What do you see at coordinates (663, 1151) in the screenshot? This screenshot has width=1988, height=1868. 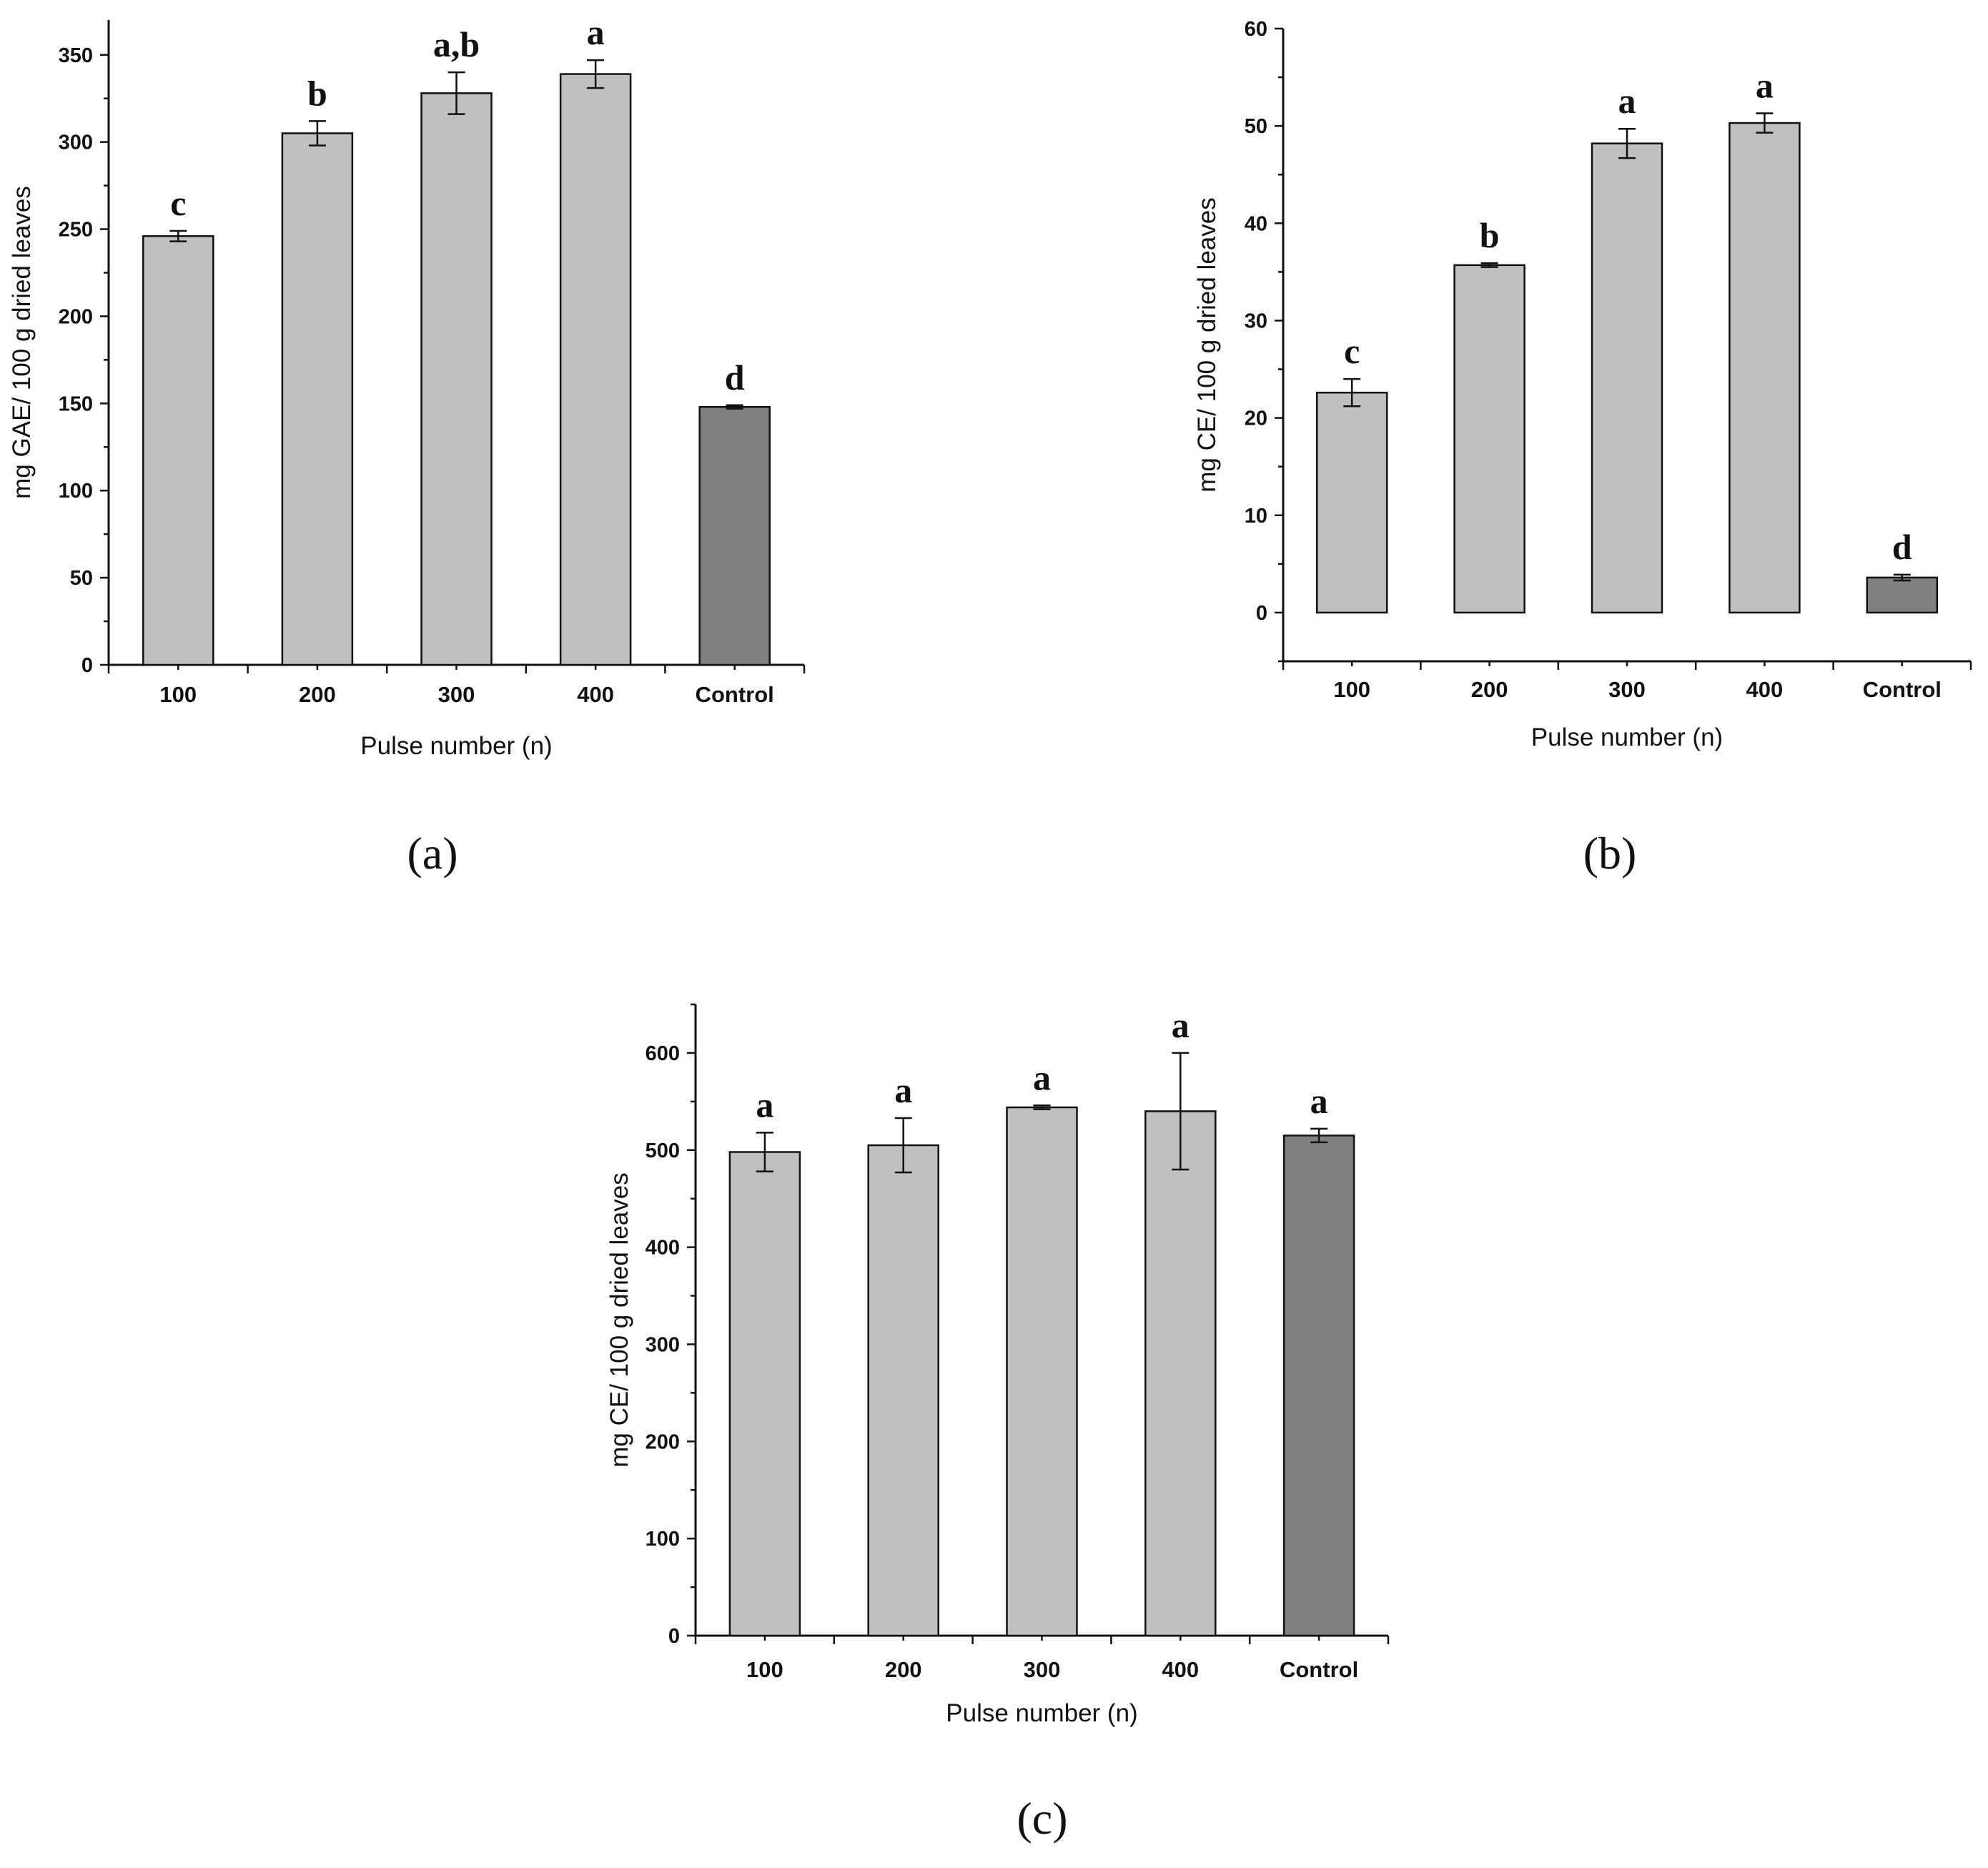 I see `y-tick-label: 500` at bounding box center [663, 1151].